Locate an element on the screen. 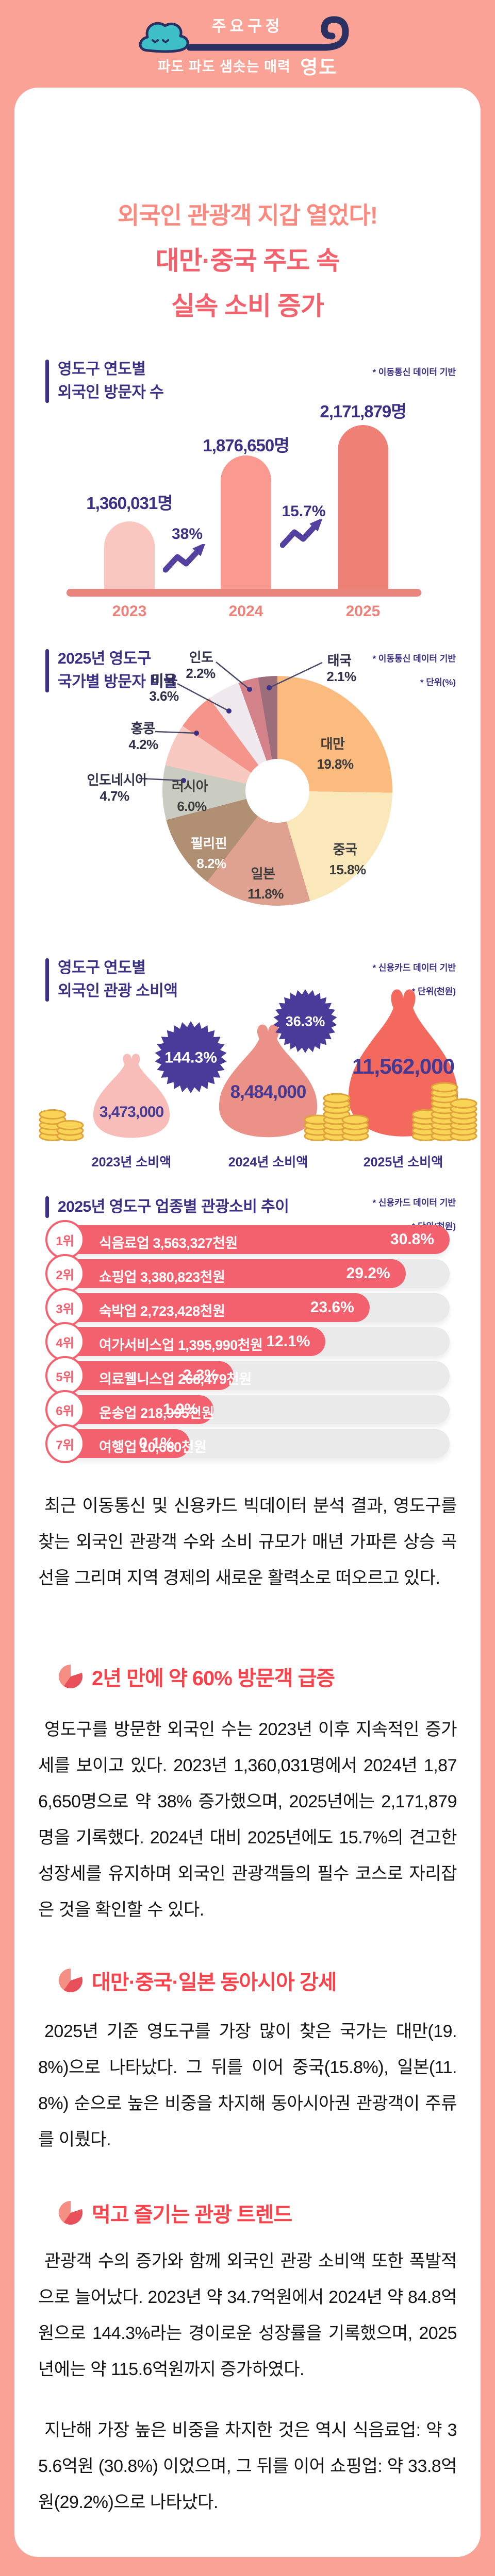 Image resolution: width=495 pixels, height=2576 pixels. industry-rank-badge-5: 5위 is located at coordinates (65, 1375).